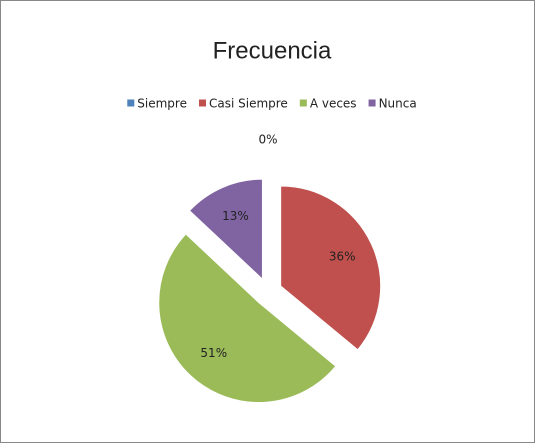 The height and width of the screenshot is (443, 535). Describe the element at coordinates (235, 216) in the screenshot. I see `data-label: 13%` at that location.